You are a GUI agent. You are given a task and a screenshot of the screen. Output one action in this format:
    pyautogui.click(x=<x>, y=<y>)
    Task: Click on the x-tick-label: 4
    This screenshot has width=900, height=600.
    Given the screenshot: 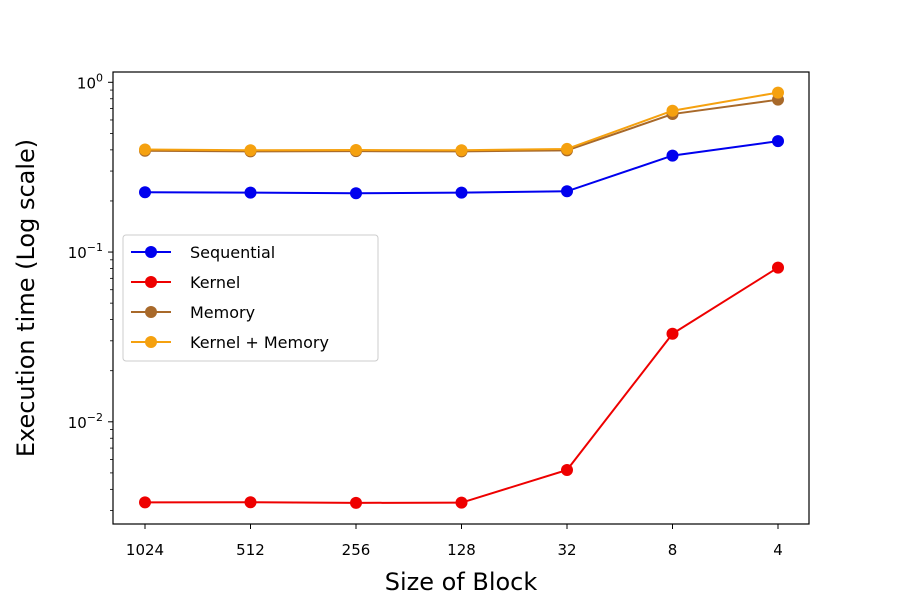 What is the action you would take?
    pyautogui.click(x=778, y=550)
    